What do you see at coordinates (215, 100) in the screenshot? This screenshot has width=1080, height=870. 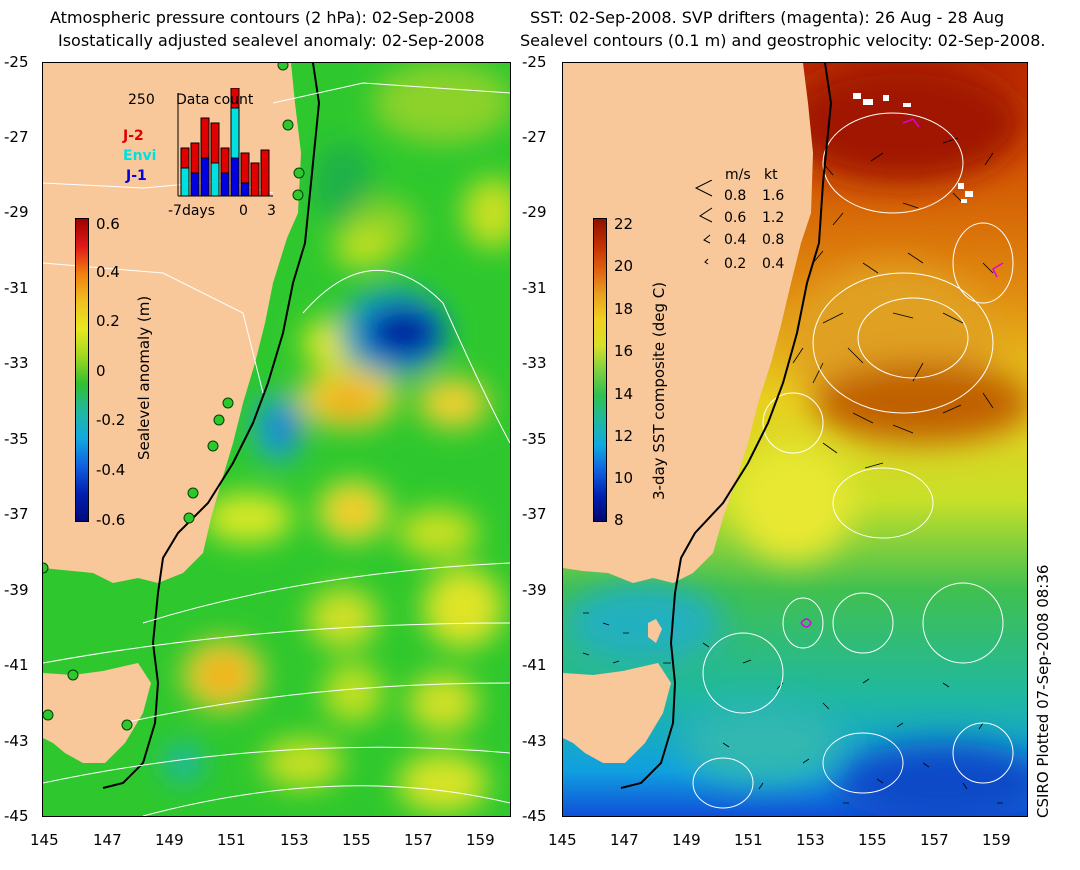 I see `inset-title: Data count` at bounding box center [215, 100].